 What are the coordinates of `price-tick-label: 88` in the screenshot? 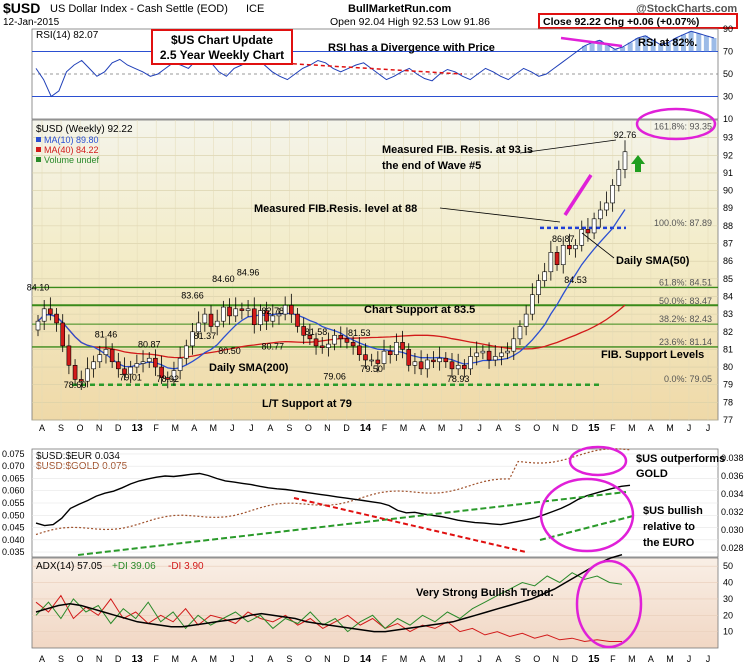 It's located at (728, 226).